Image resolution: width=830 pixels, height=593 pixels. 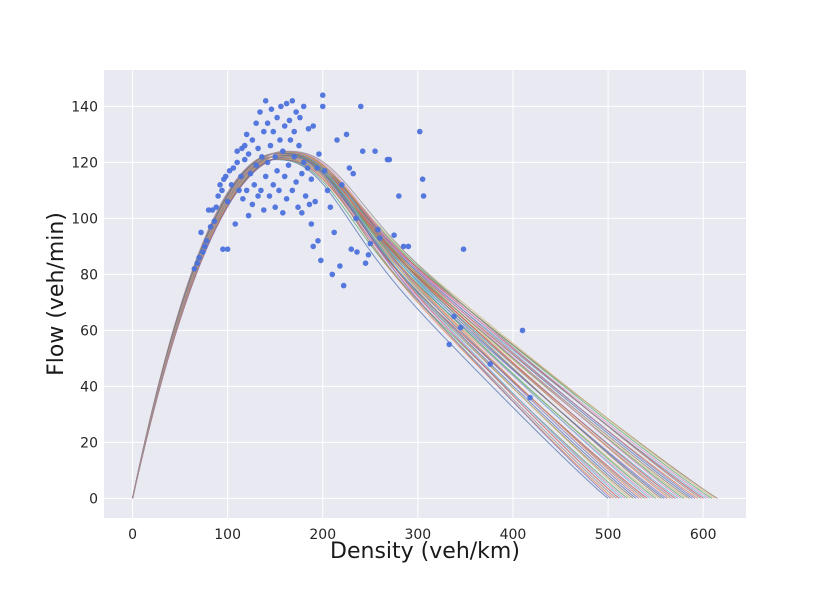 What do you see at coordinates (84, 163) in the screenshot?
I see `y-tick-label: 120` at bounding box center [84, 163].